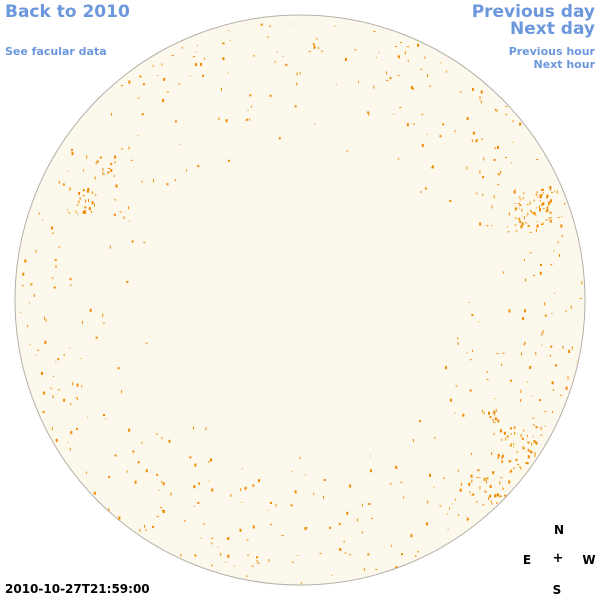 The height and width of the screenshot is (600, 600). Describe the element at coordinates (564, 64) in the screenshot. I see `next-hour-link: Next hour` at that location.